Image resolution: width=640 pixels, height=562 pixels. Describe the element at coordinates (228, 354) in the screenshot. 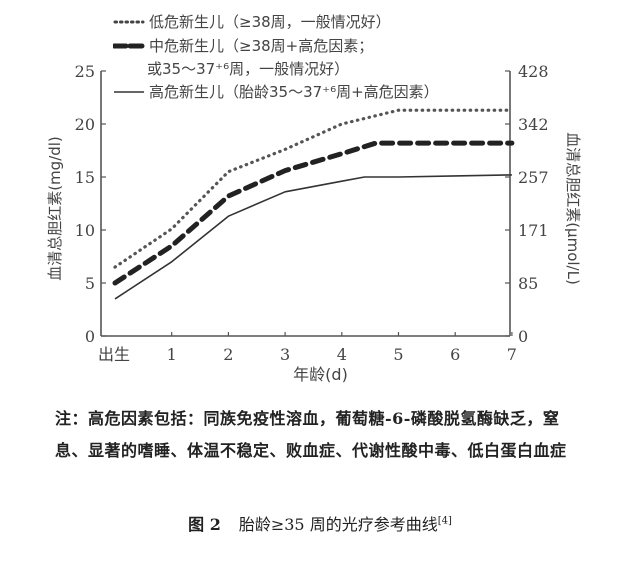

I see `x-tick-label: 2` at that location.